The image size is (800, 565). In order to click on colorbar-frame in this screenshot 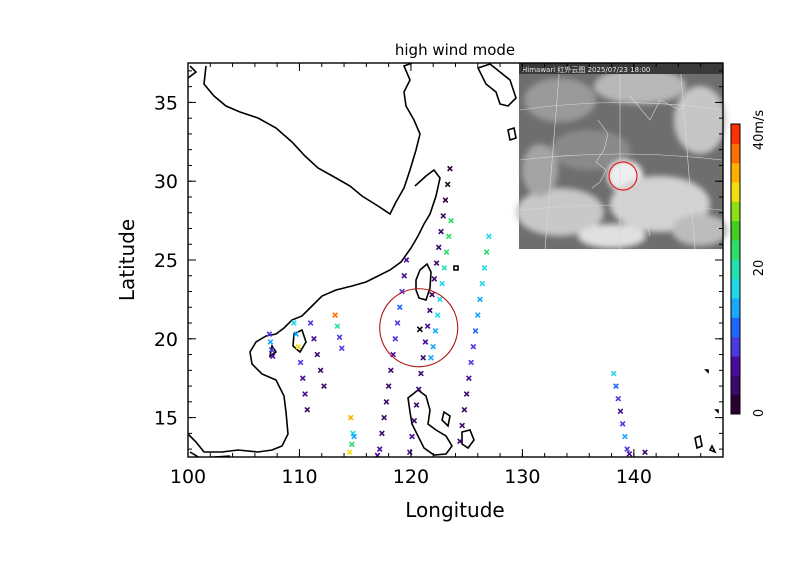, I will do `click(735, 269)`.